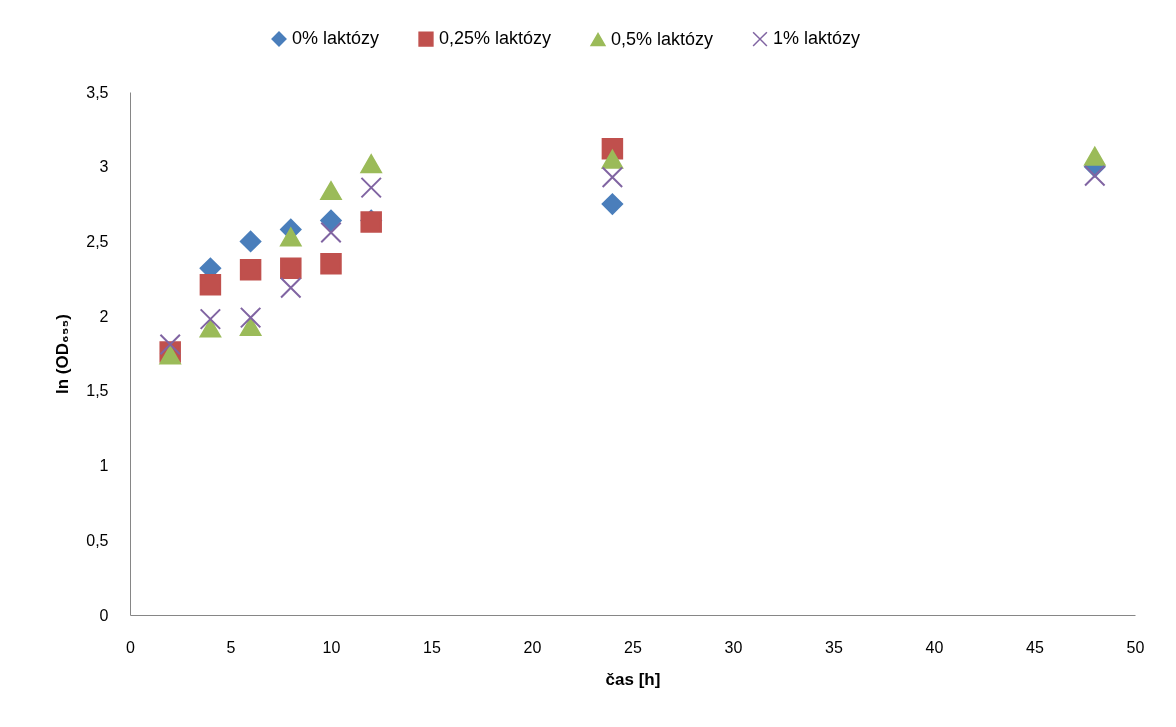 The width and height of the screenshot is (1176, 727). Describe the element at coordinates (331, 647) in the screenshot. I see `x-tick-label: 10` at that location.